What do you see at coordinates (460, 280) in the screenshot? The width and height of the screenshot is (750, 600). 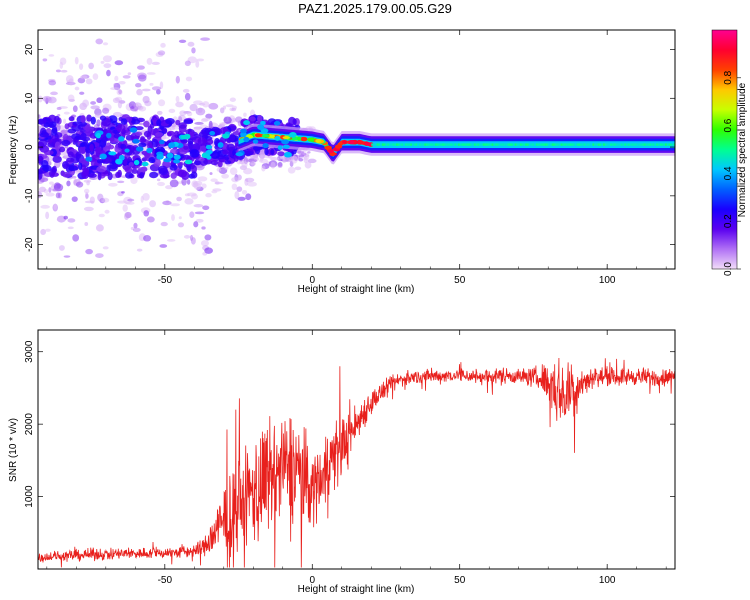 I see `spectrogram-x-tick-label: 50` at bounding box center [460, 280].